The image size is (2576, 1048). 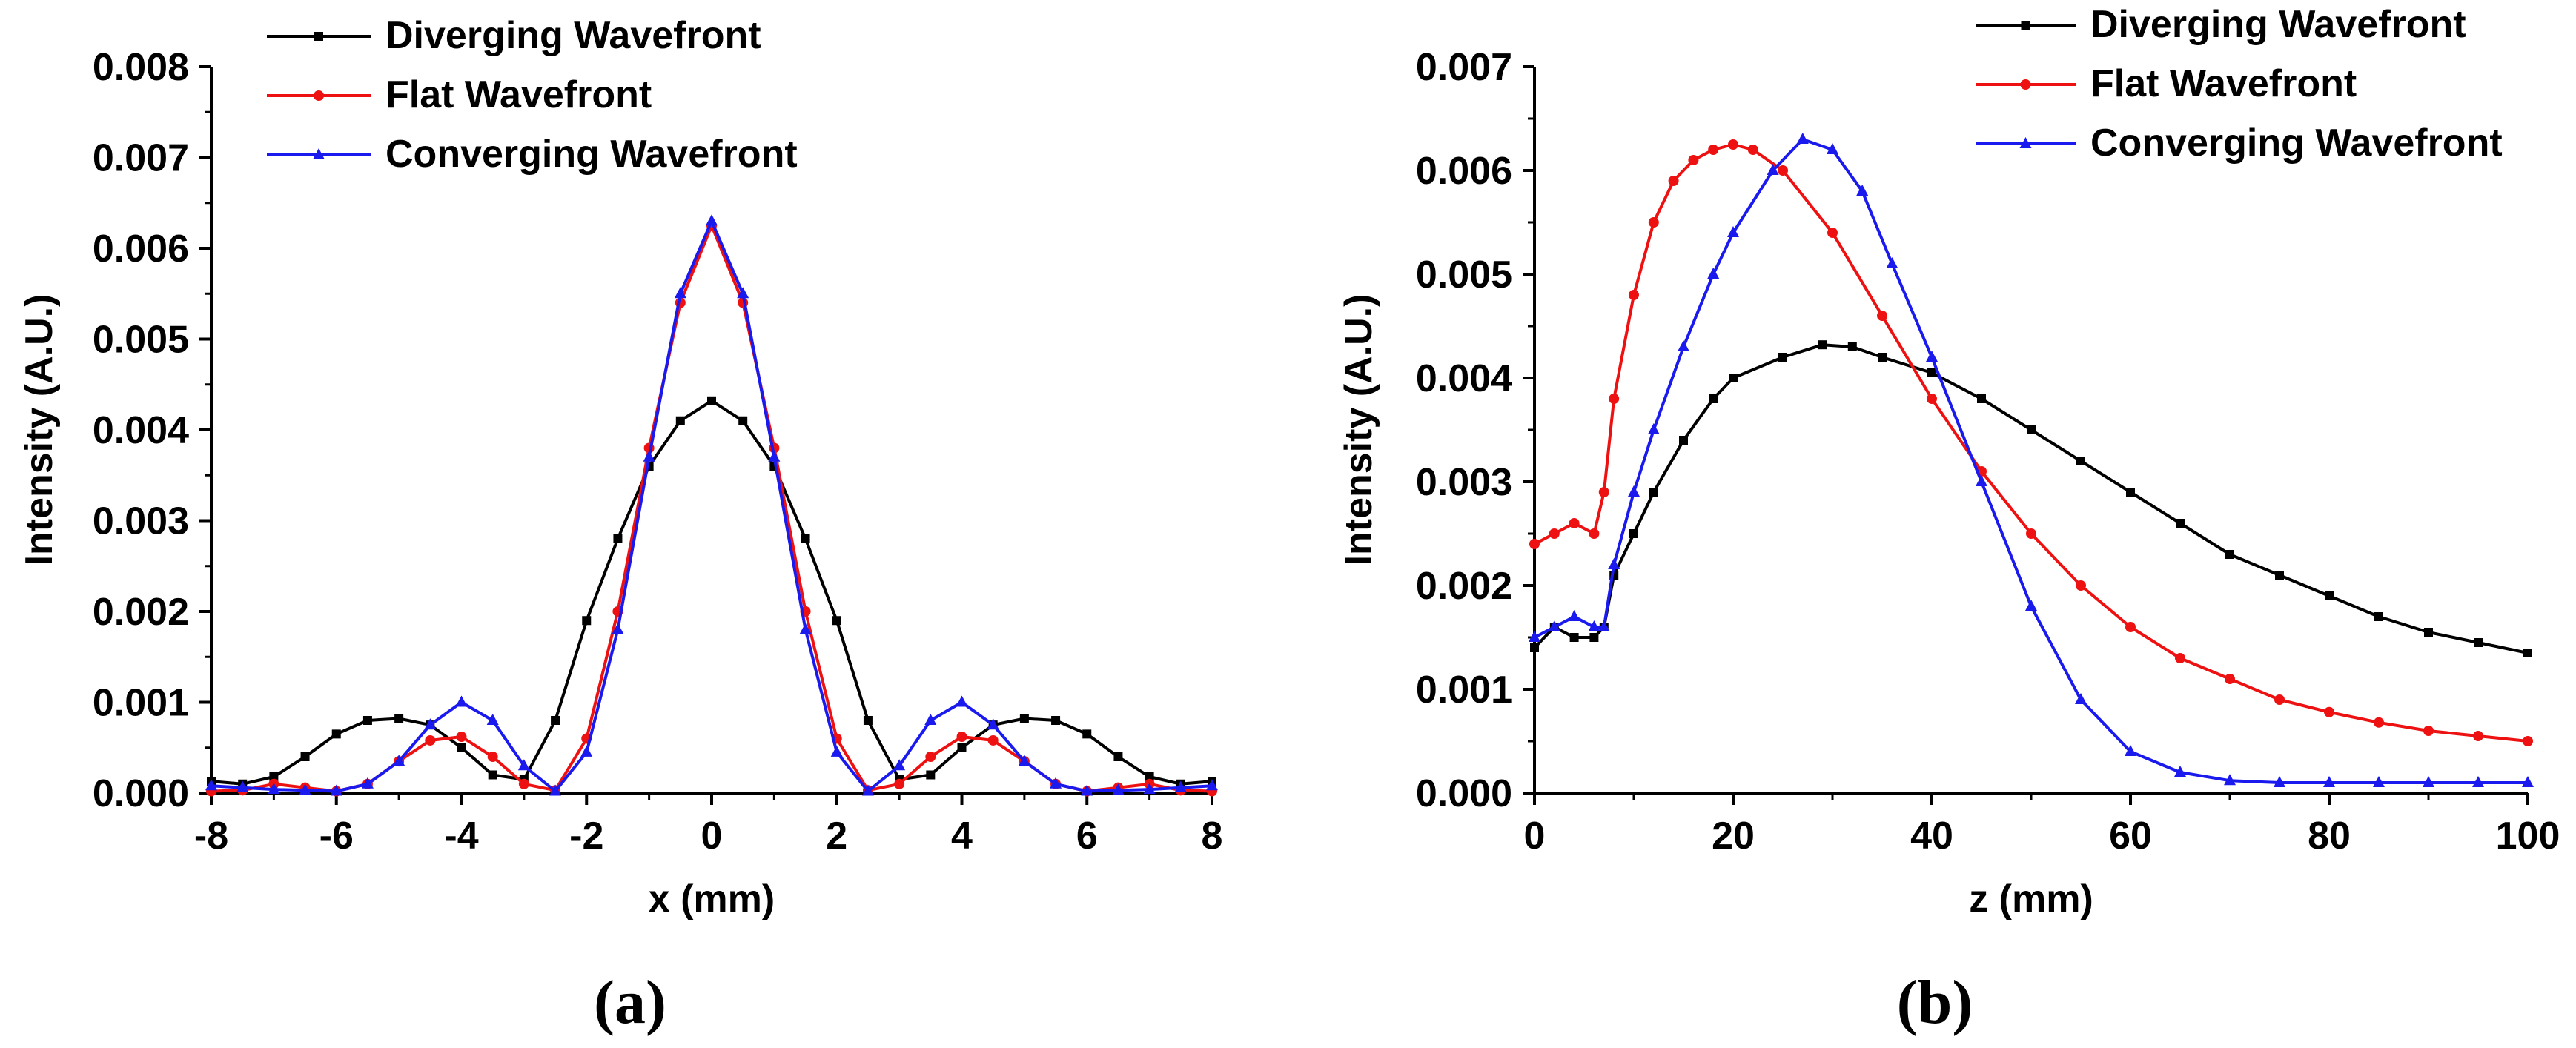 I want to click on x-tick-label: 60, so click(x=2130, y=836).